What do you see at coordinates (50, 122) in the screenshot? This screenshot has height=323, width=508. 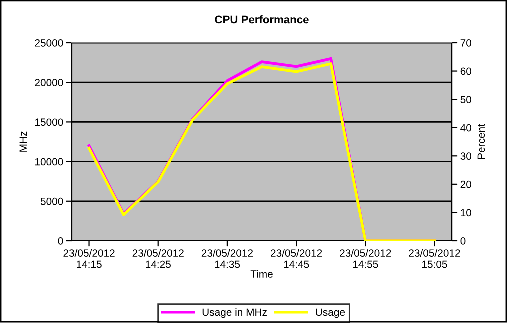 I see `y-tick-label: 15000` at bounding box center [50, 122].